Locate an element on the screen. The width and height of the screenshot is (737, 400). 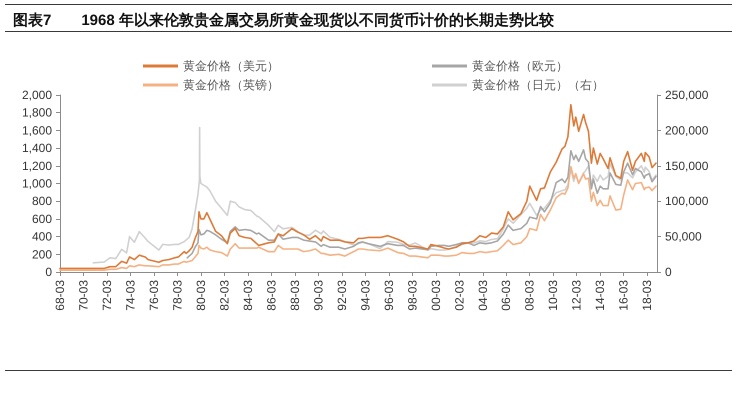
x-tick-label: 74-03 is located at coordinates (130, 295).